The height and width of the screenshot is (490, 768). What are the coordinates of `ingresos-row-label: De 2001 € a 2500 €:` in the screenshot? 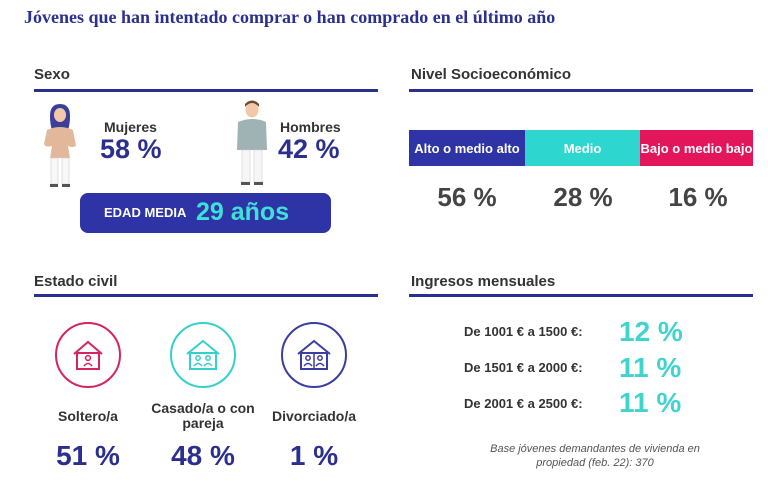 It's located at (523, 403).